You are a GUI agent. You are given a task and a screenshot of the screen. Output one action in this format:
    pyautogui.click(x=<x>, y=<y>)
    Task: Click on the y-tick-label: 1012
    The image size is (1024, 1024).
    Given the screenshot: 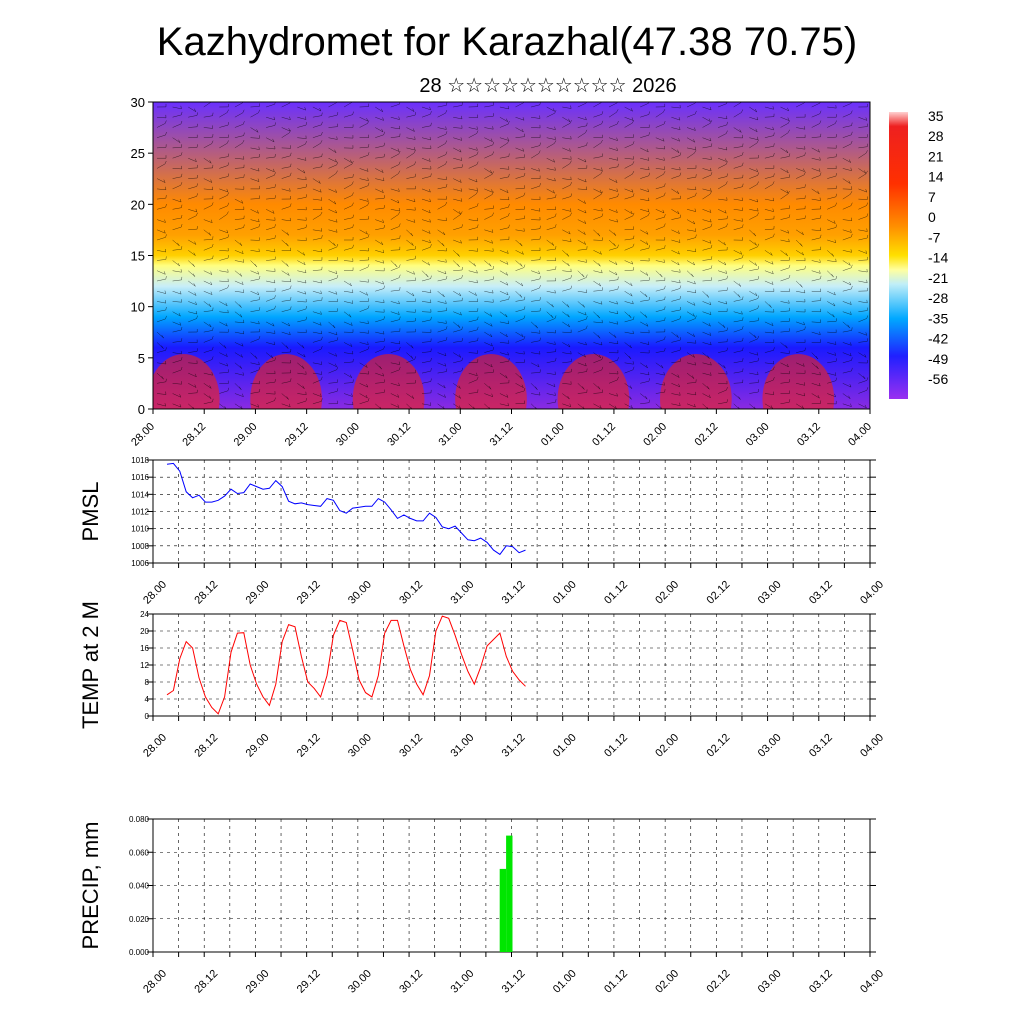 What is the action you would take?
    pyautogui.click(x=140, y=512)
    